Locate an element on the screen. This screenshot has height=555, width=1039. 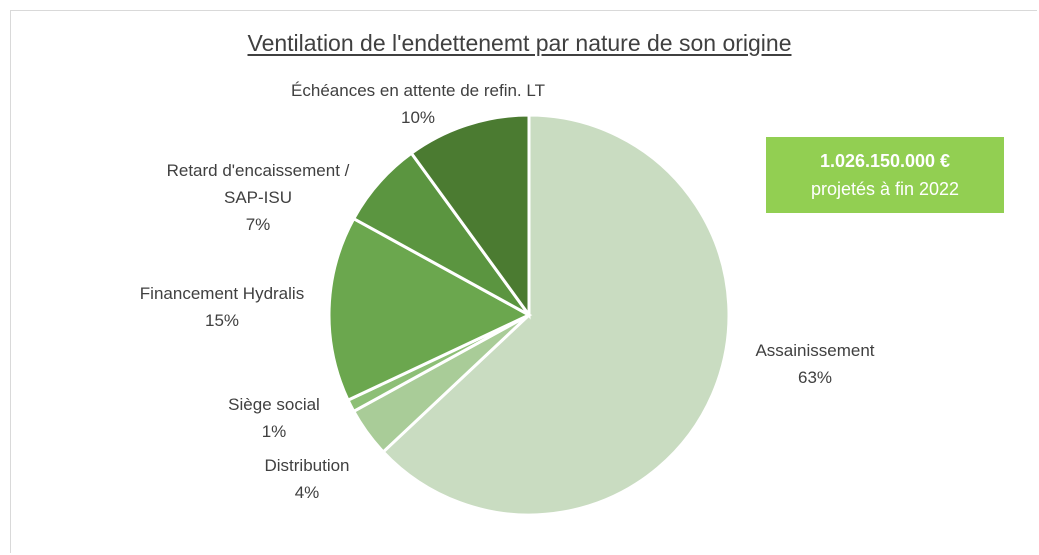
category-label: Retard d'encaissement / SAP-ISU is located at coordinates (258, 184).